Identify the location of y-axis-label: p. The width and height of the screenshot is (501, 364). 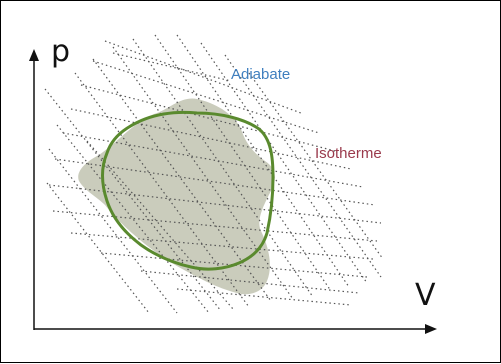
(60, 51).